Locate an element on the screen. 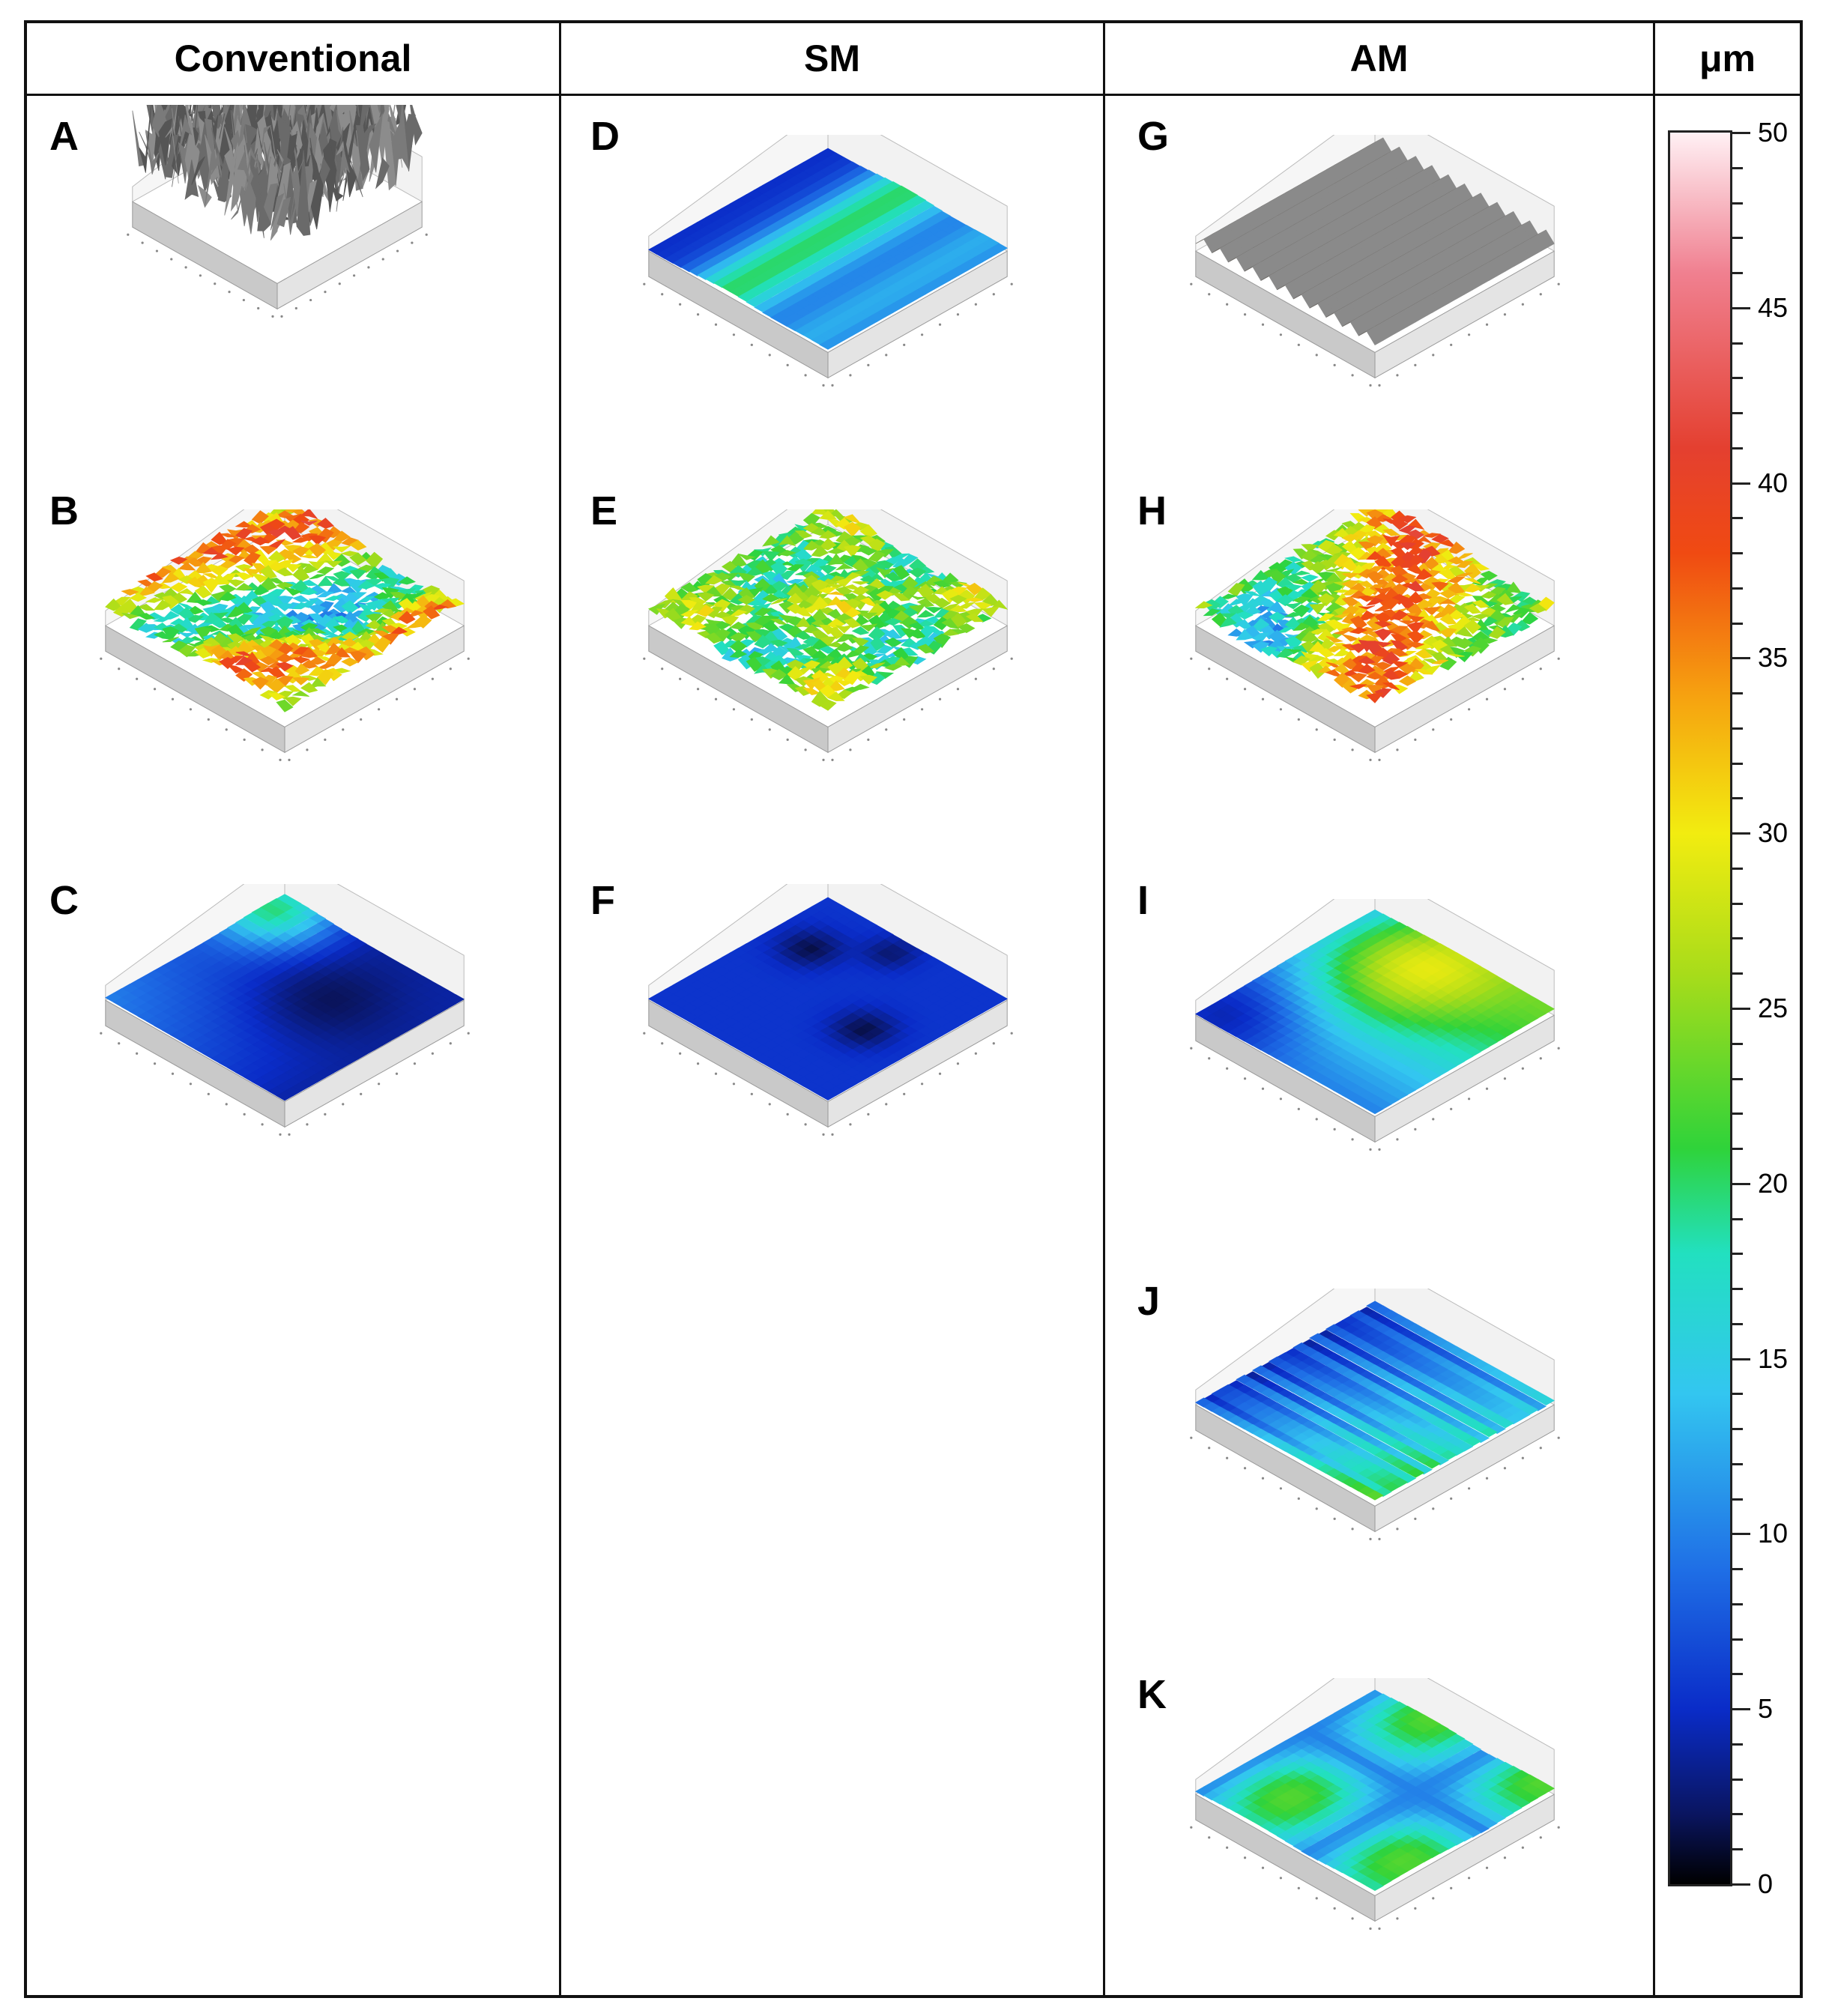 The height and width of the screenshot is (2016, 1823). panel-label-d: D is located at coordinates (605, 136).